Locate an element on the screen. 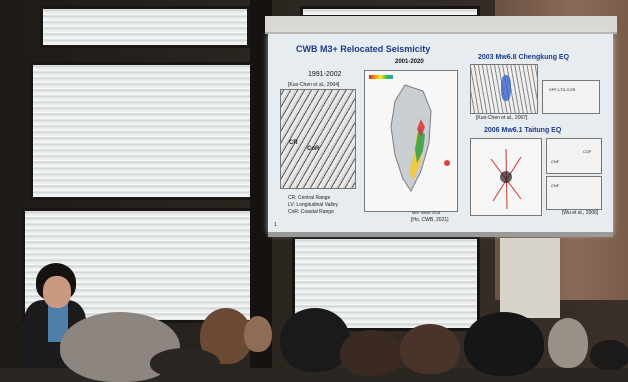 The image size is (628, 382). page-number: 1 is located at coordinates (275, 225).